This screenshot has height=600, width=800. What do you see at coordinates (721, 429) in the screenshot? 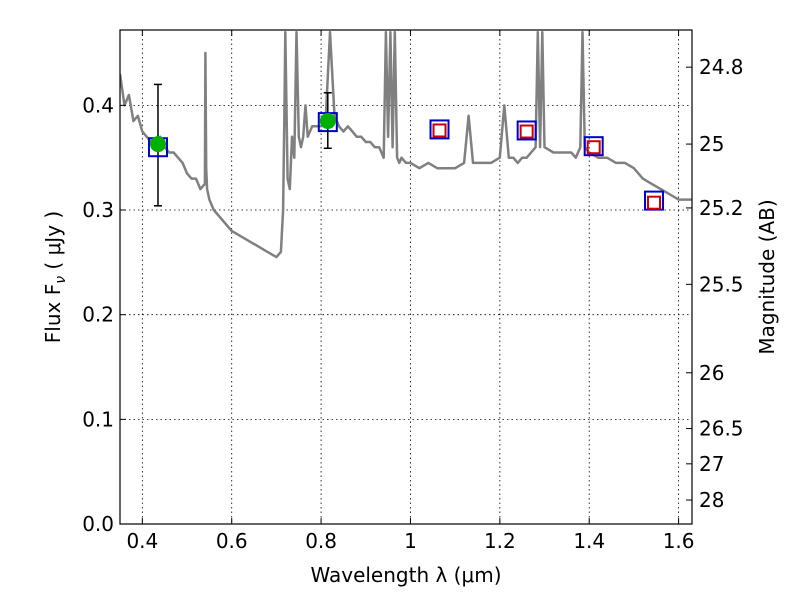
I see `y2-tick-label: 26.5` at bounding box center [721, 429].